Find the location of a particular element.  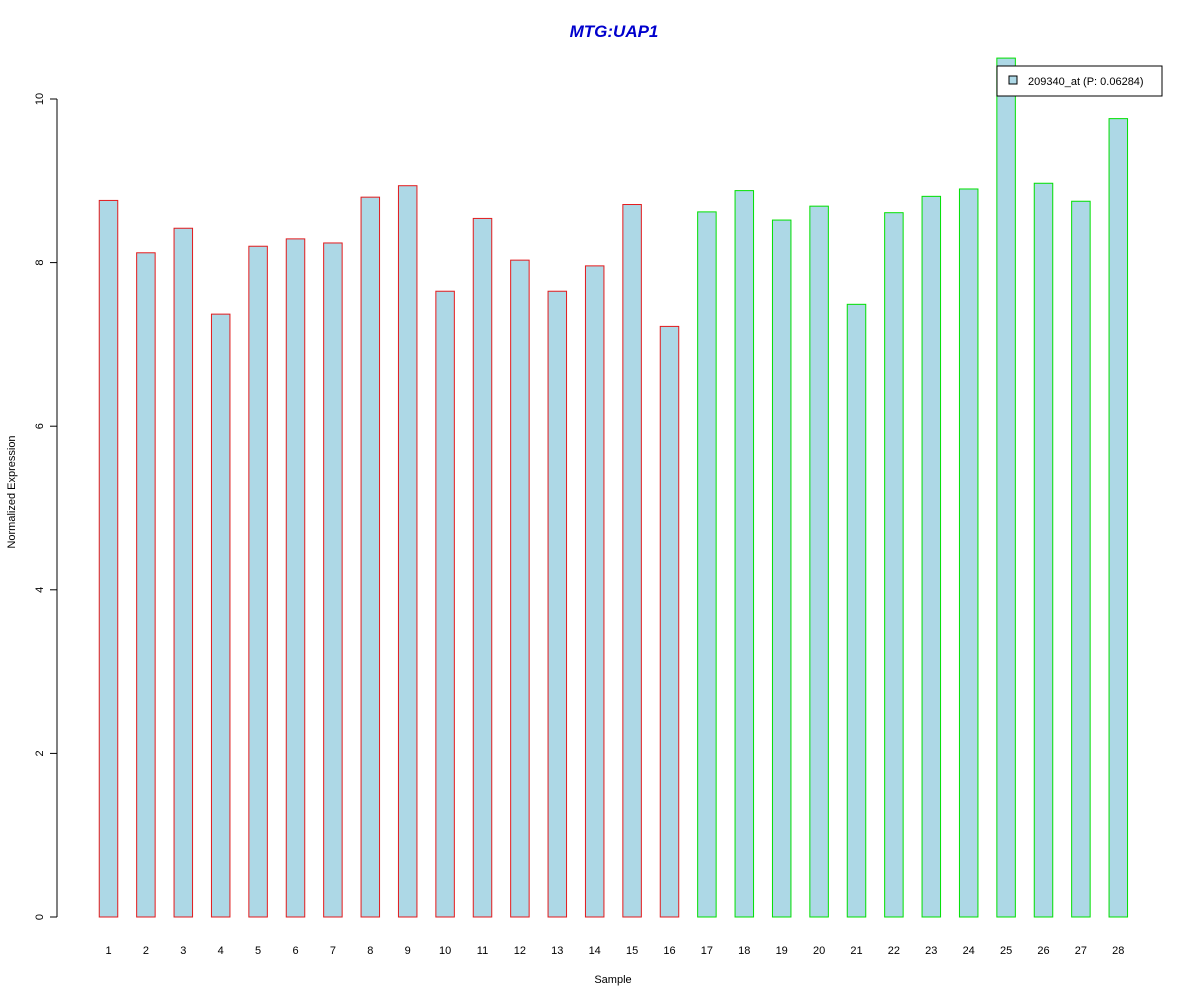

x-tick-label: 20 is located at coordinates (819, 951).